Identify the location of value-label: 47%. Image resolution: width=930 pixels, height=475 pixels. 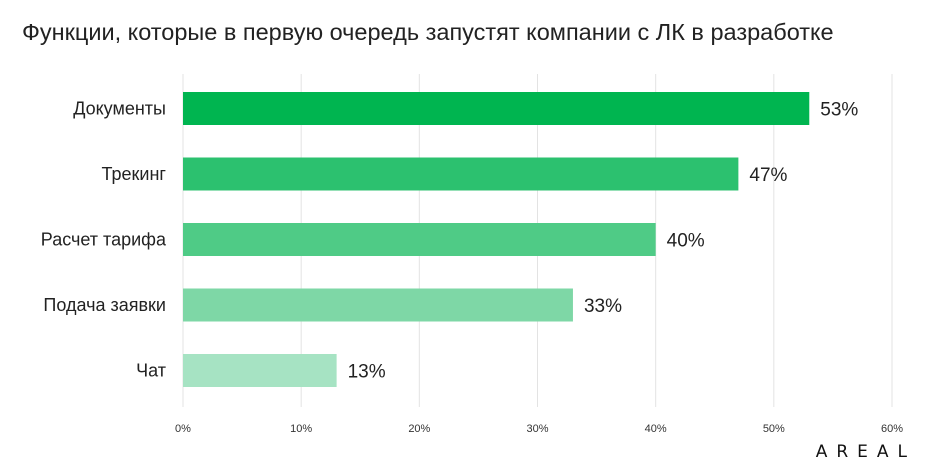
(768, 175).